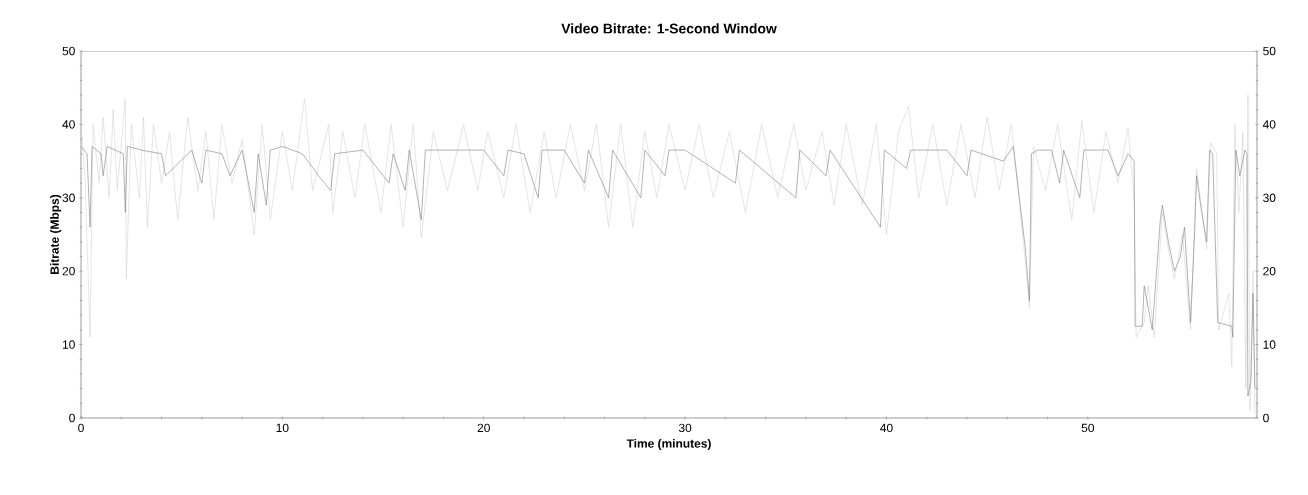 The image size is (1308, 495). Describe the element at coordinates (669, 28) in the screenshot. I see `chart-title: Video Bitrate: 1-Second Window` at that location.